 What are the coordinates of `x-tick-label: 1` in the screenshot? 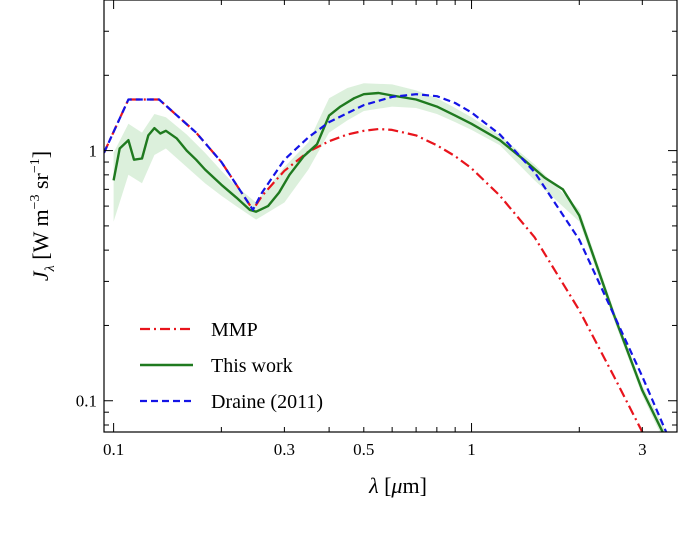 It's located at (471, 449).